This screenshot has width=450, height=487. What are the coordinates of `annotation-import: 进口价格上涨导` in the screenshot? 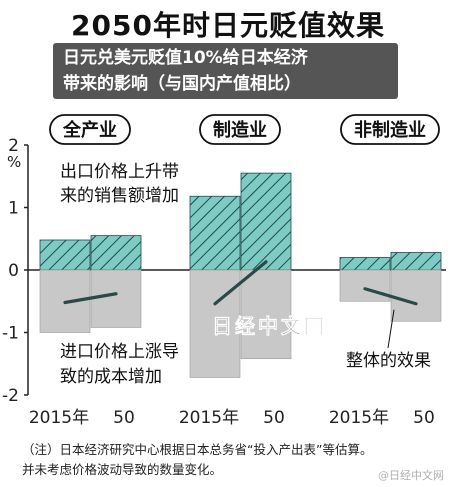 It's located at (119, 352).